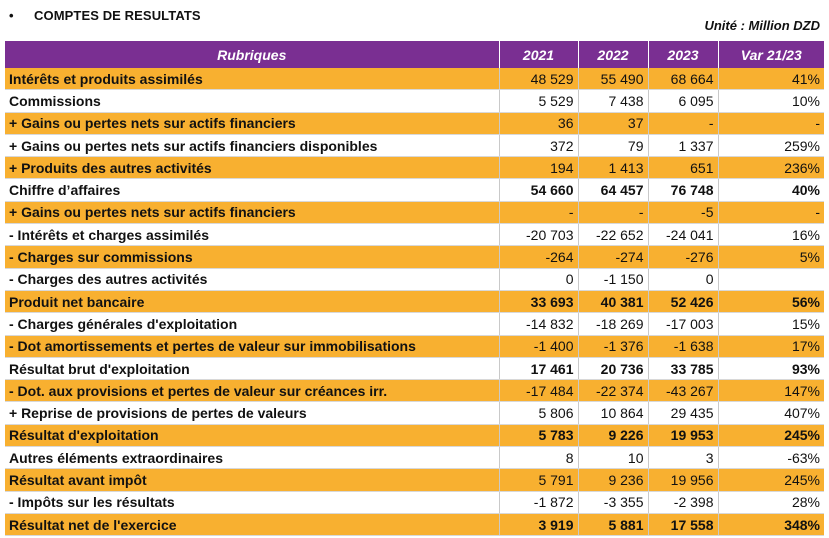 This screenshot has width=829, height=538. I want to click on value-2023: 19 956, so click(683, 480).